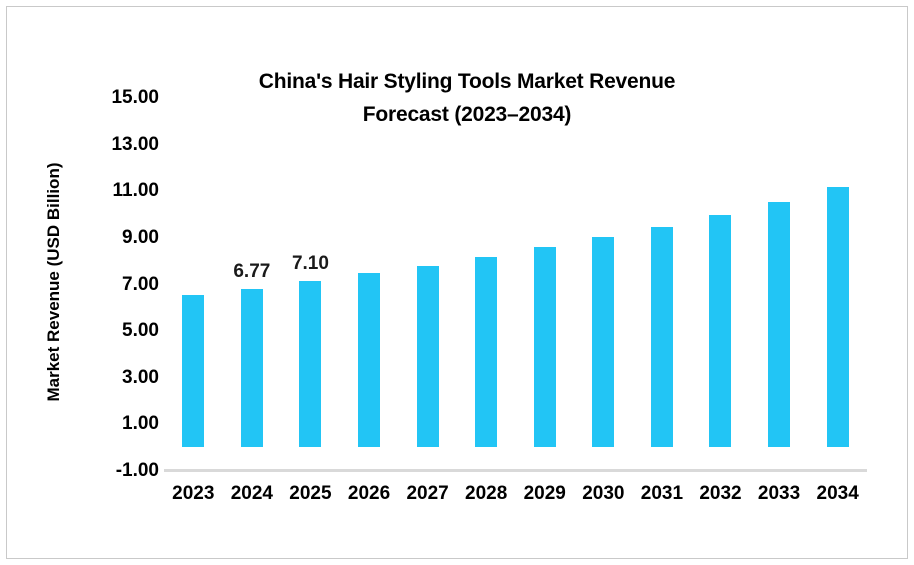  I want to click on chart-title-line-2: Forecast (2023–2034), so click(467, 114).